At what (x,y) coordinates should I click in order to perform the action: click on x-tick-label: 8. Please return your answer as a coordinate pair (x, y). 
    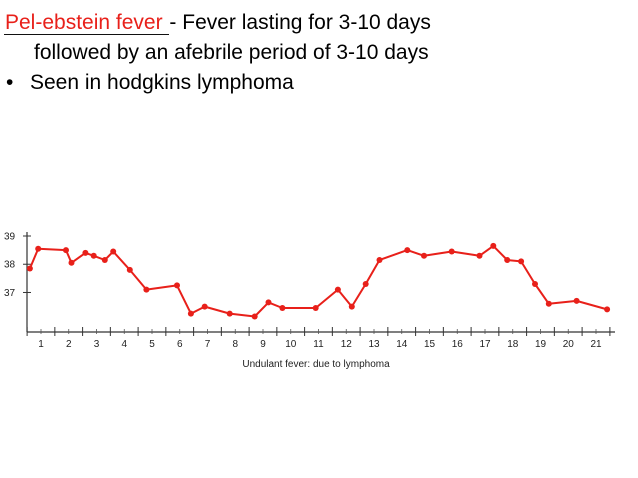
    Looking at the image, I should click on (235, 344).